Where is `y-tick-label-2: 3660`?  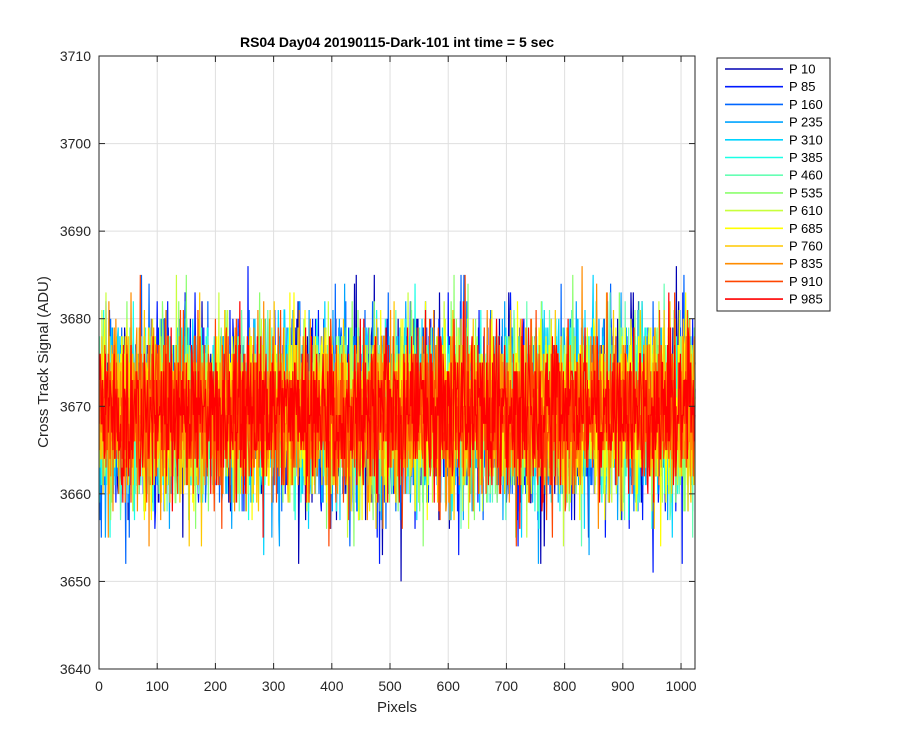 y-tick-label-2: 3660 is located at coordinates (75, 494).